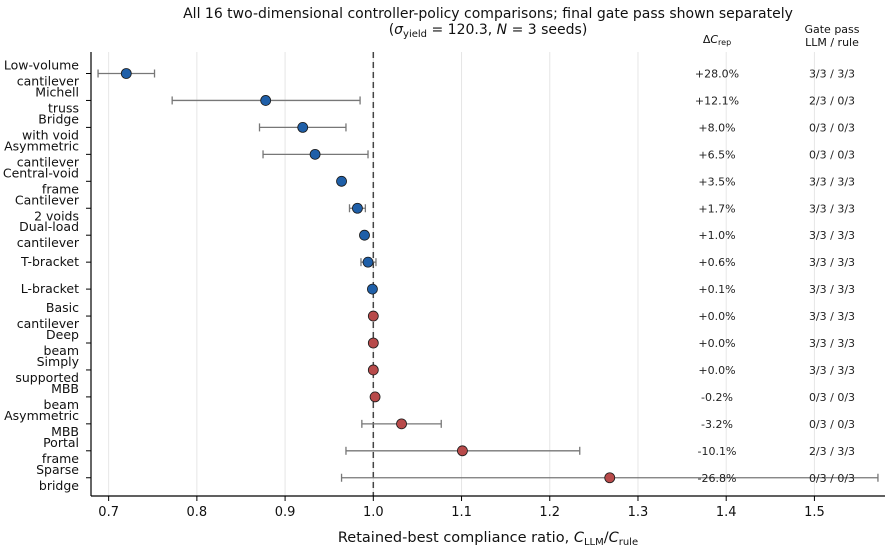 The width and height of the screenshot is (892, 550). I want to click on x-tick-label: 1.5, so click(814, 512).